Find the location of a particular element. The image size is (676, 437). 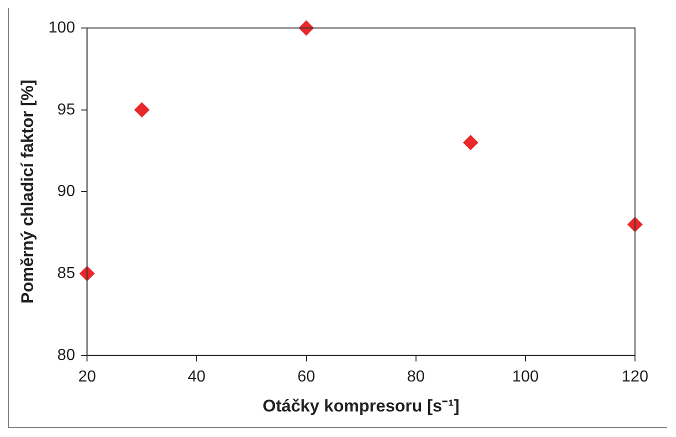

y-axis-title: Poměrný chladicí faktor [%] is located at coordinates (27, 192).